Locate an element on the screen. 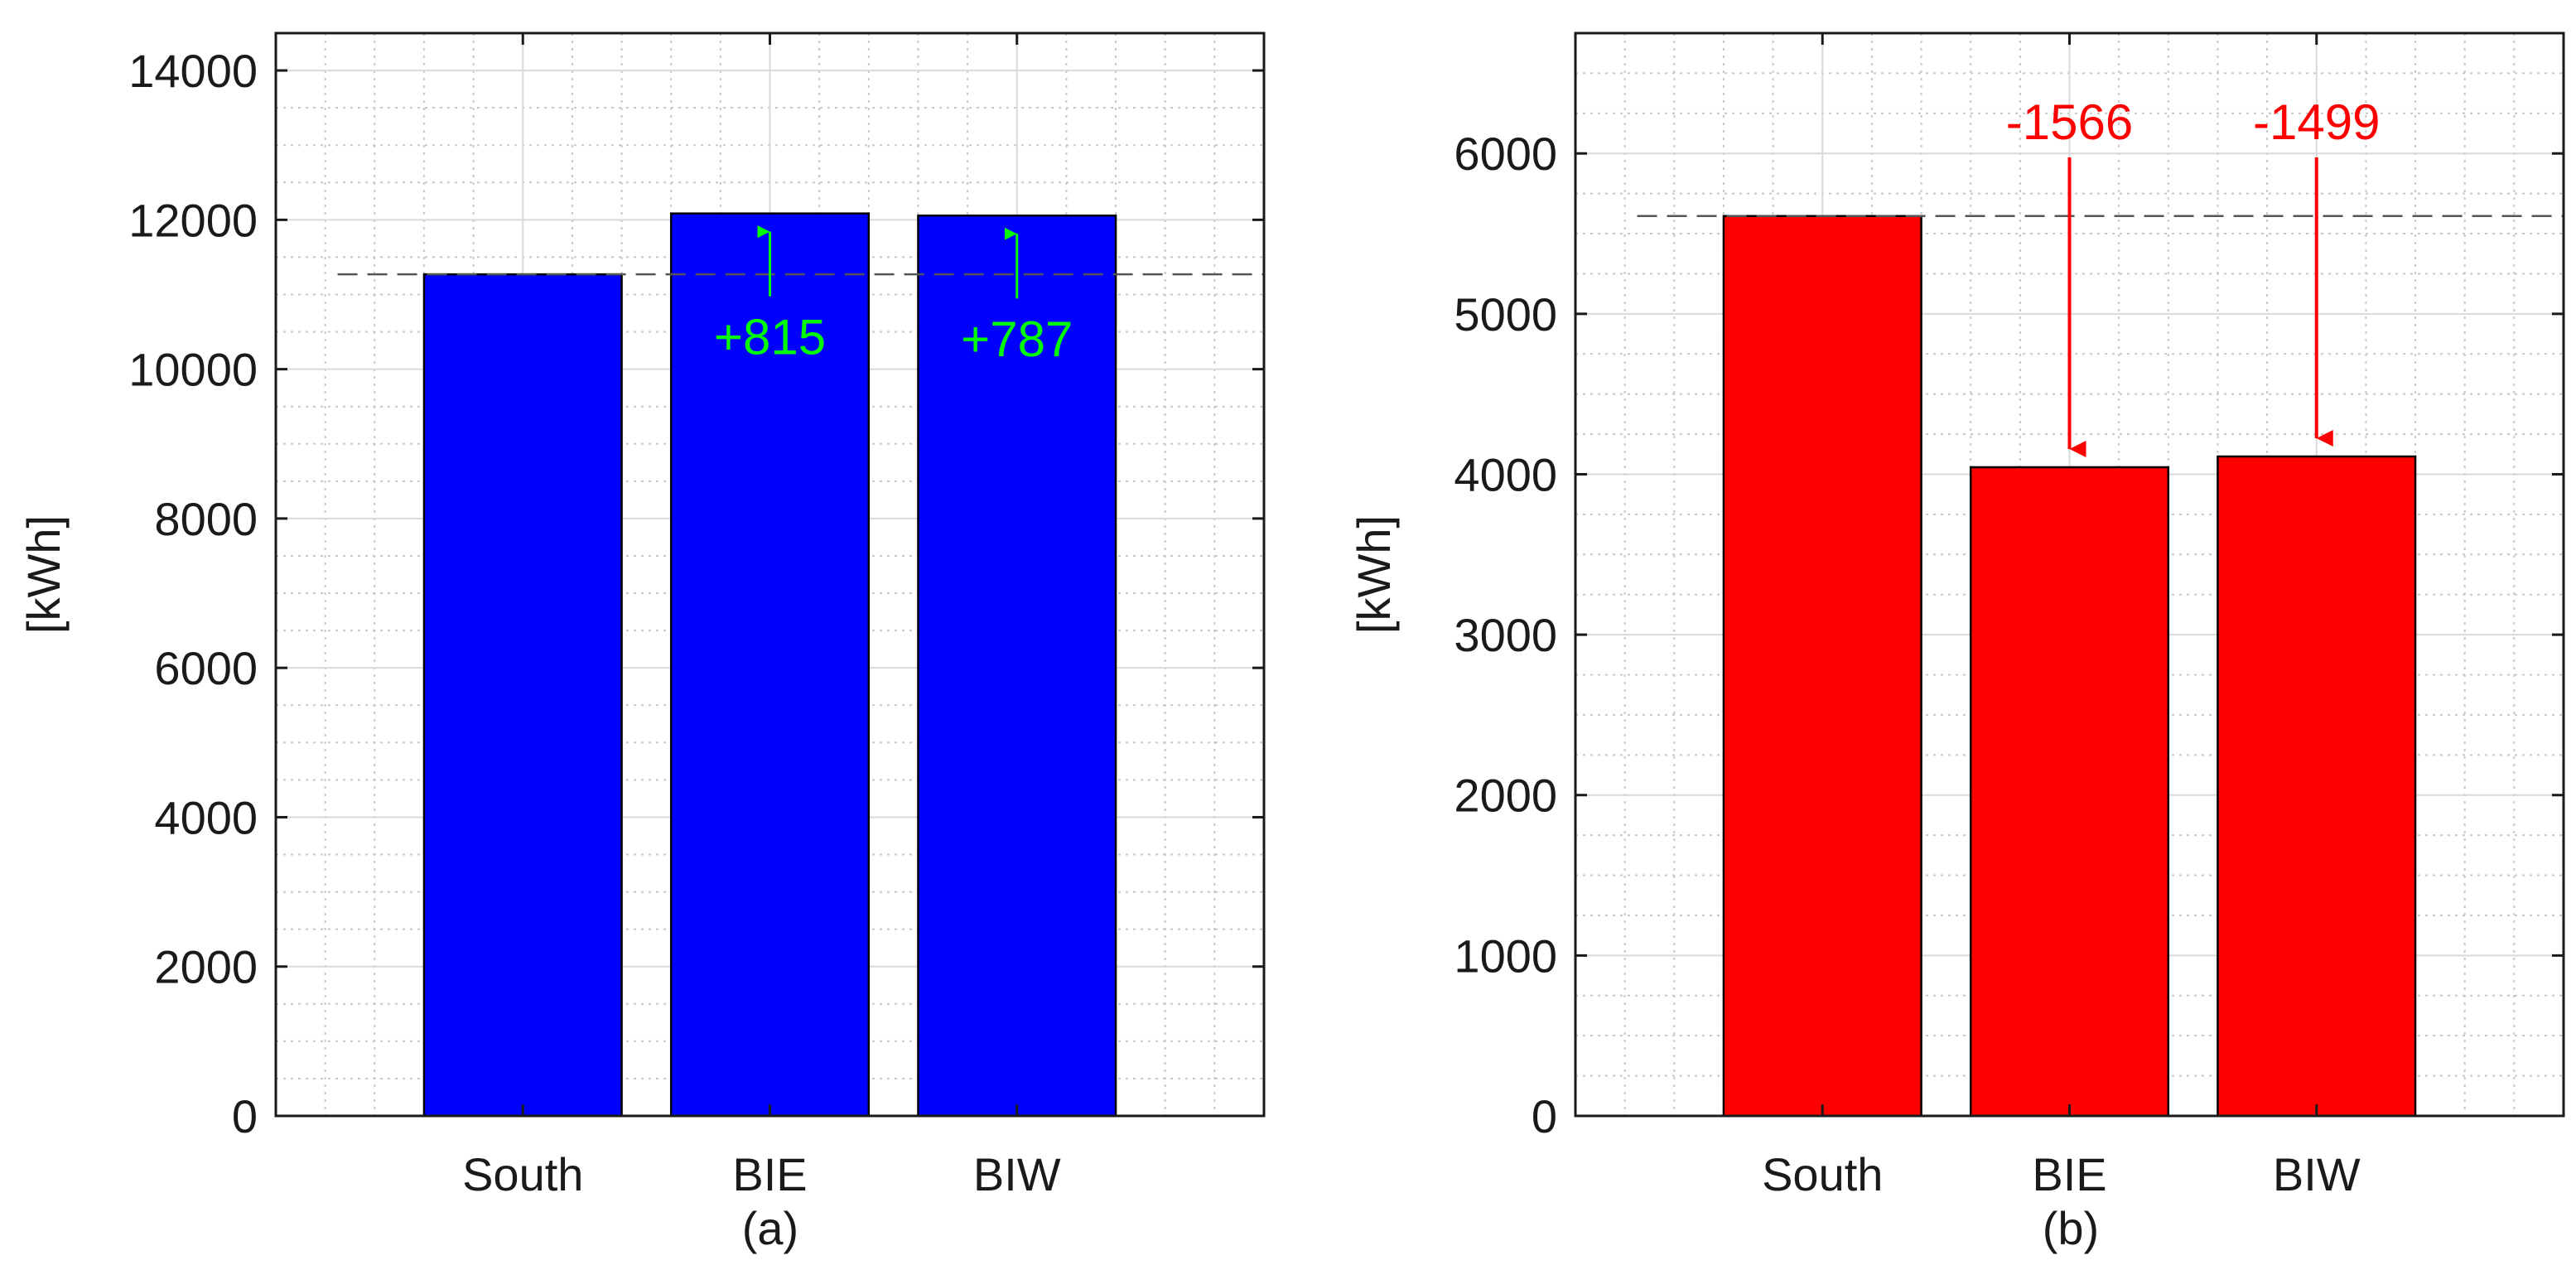  y-tick-label: 8000 is located at coordinates (206, 519).